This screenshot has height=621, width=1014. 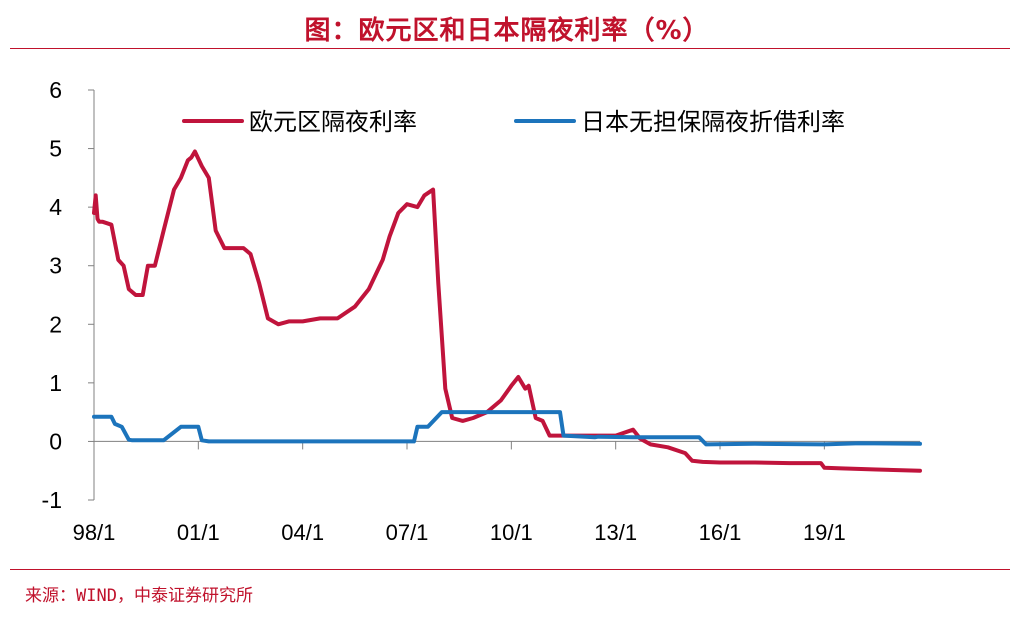 I want to click on x-tick-label: 16/1, so click(x=720, y=532).